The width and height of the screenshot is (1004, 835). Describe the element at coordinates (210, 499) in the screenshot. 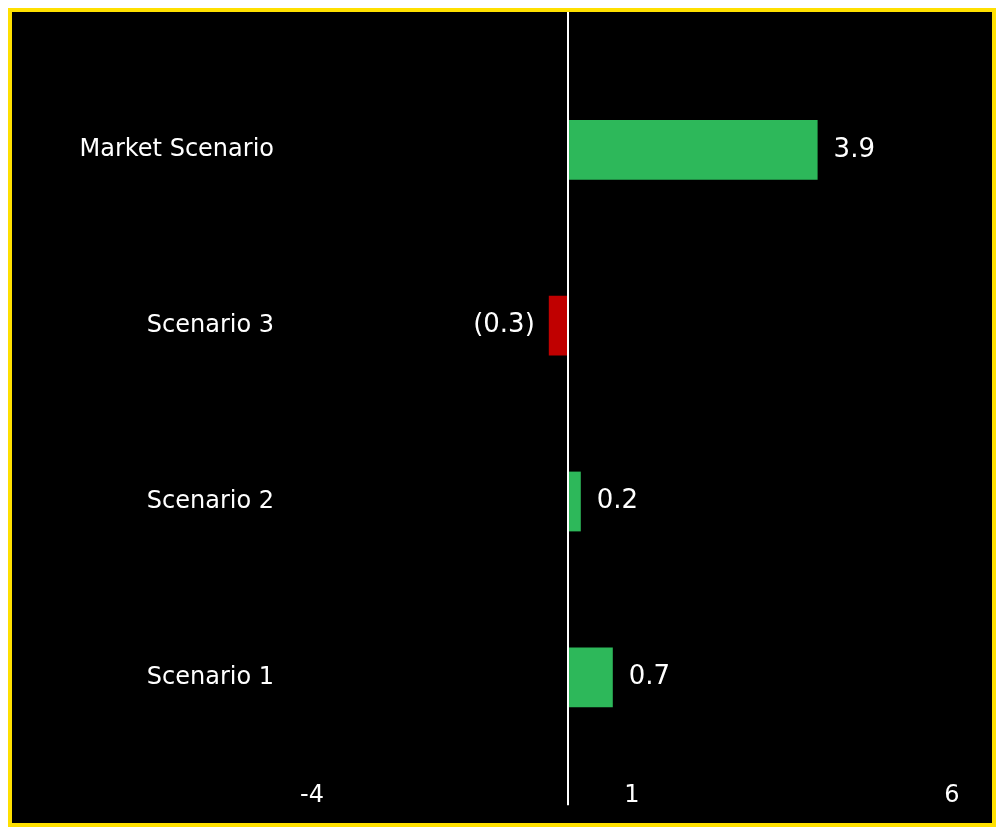

I see `y-tick-label: Scenario 2` at that location.